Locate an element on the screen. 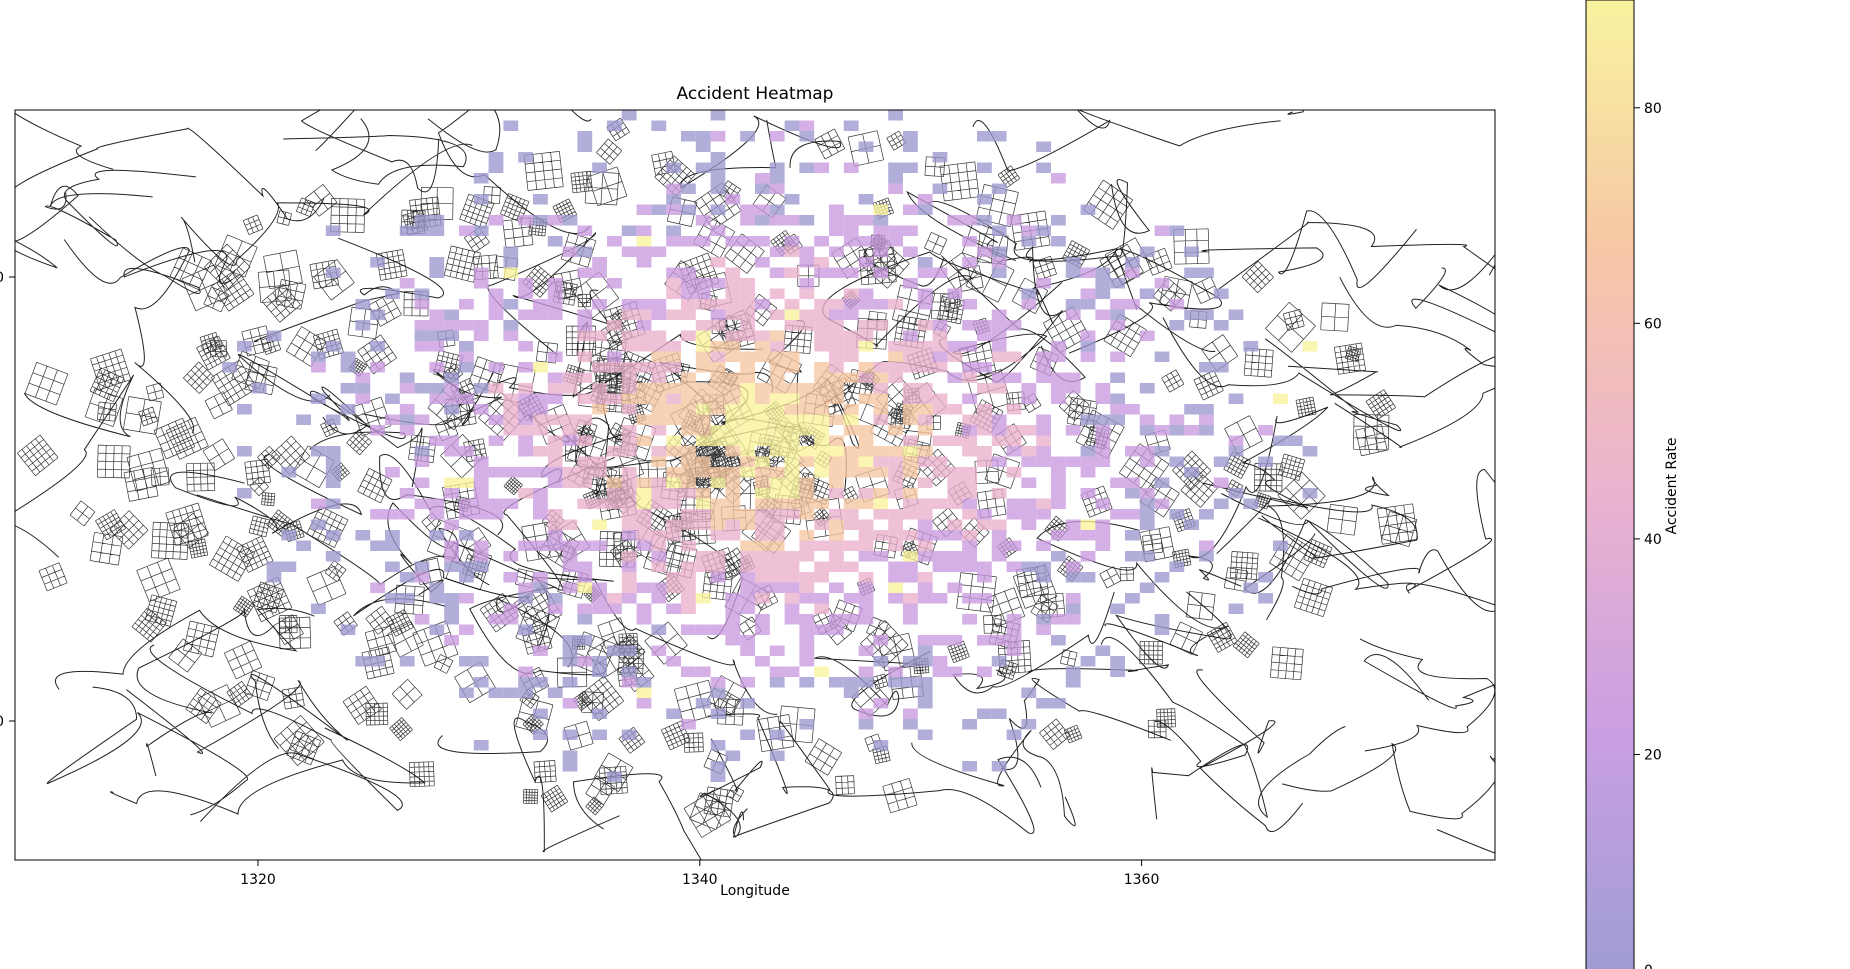 Image resolution: width=1850 pixels, height=969 pixels. colorbar-tick-label: 0 is located at coordinates (1648, 966).